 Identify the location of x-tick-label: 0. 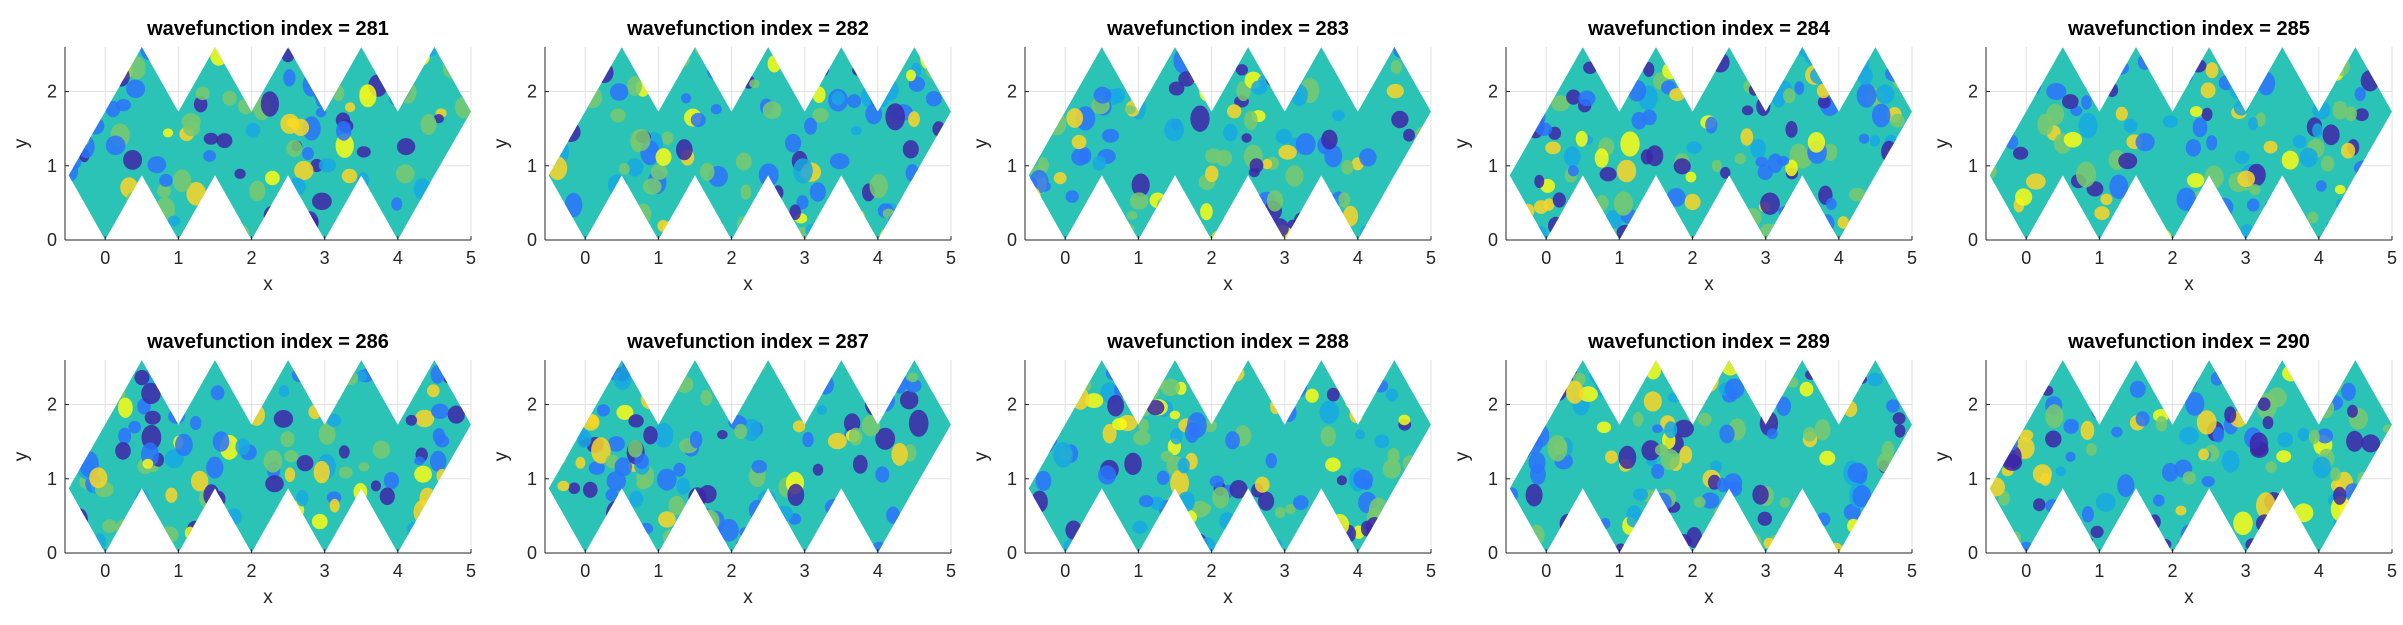
(105, 571).